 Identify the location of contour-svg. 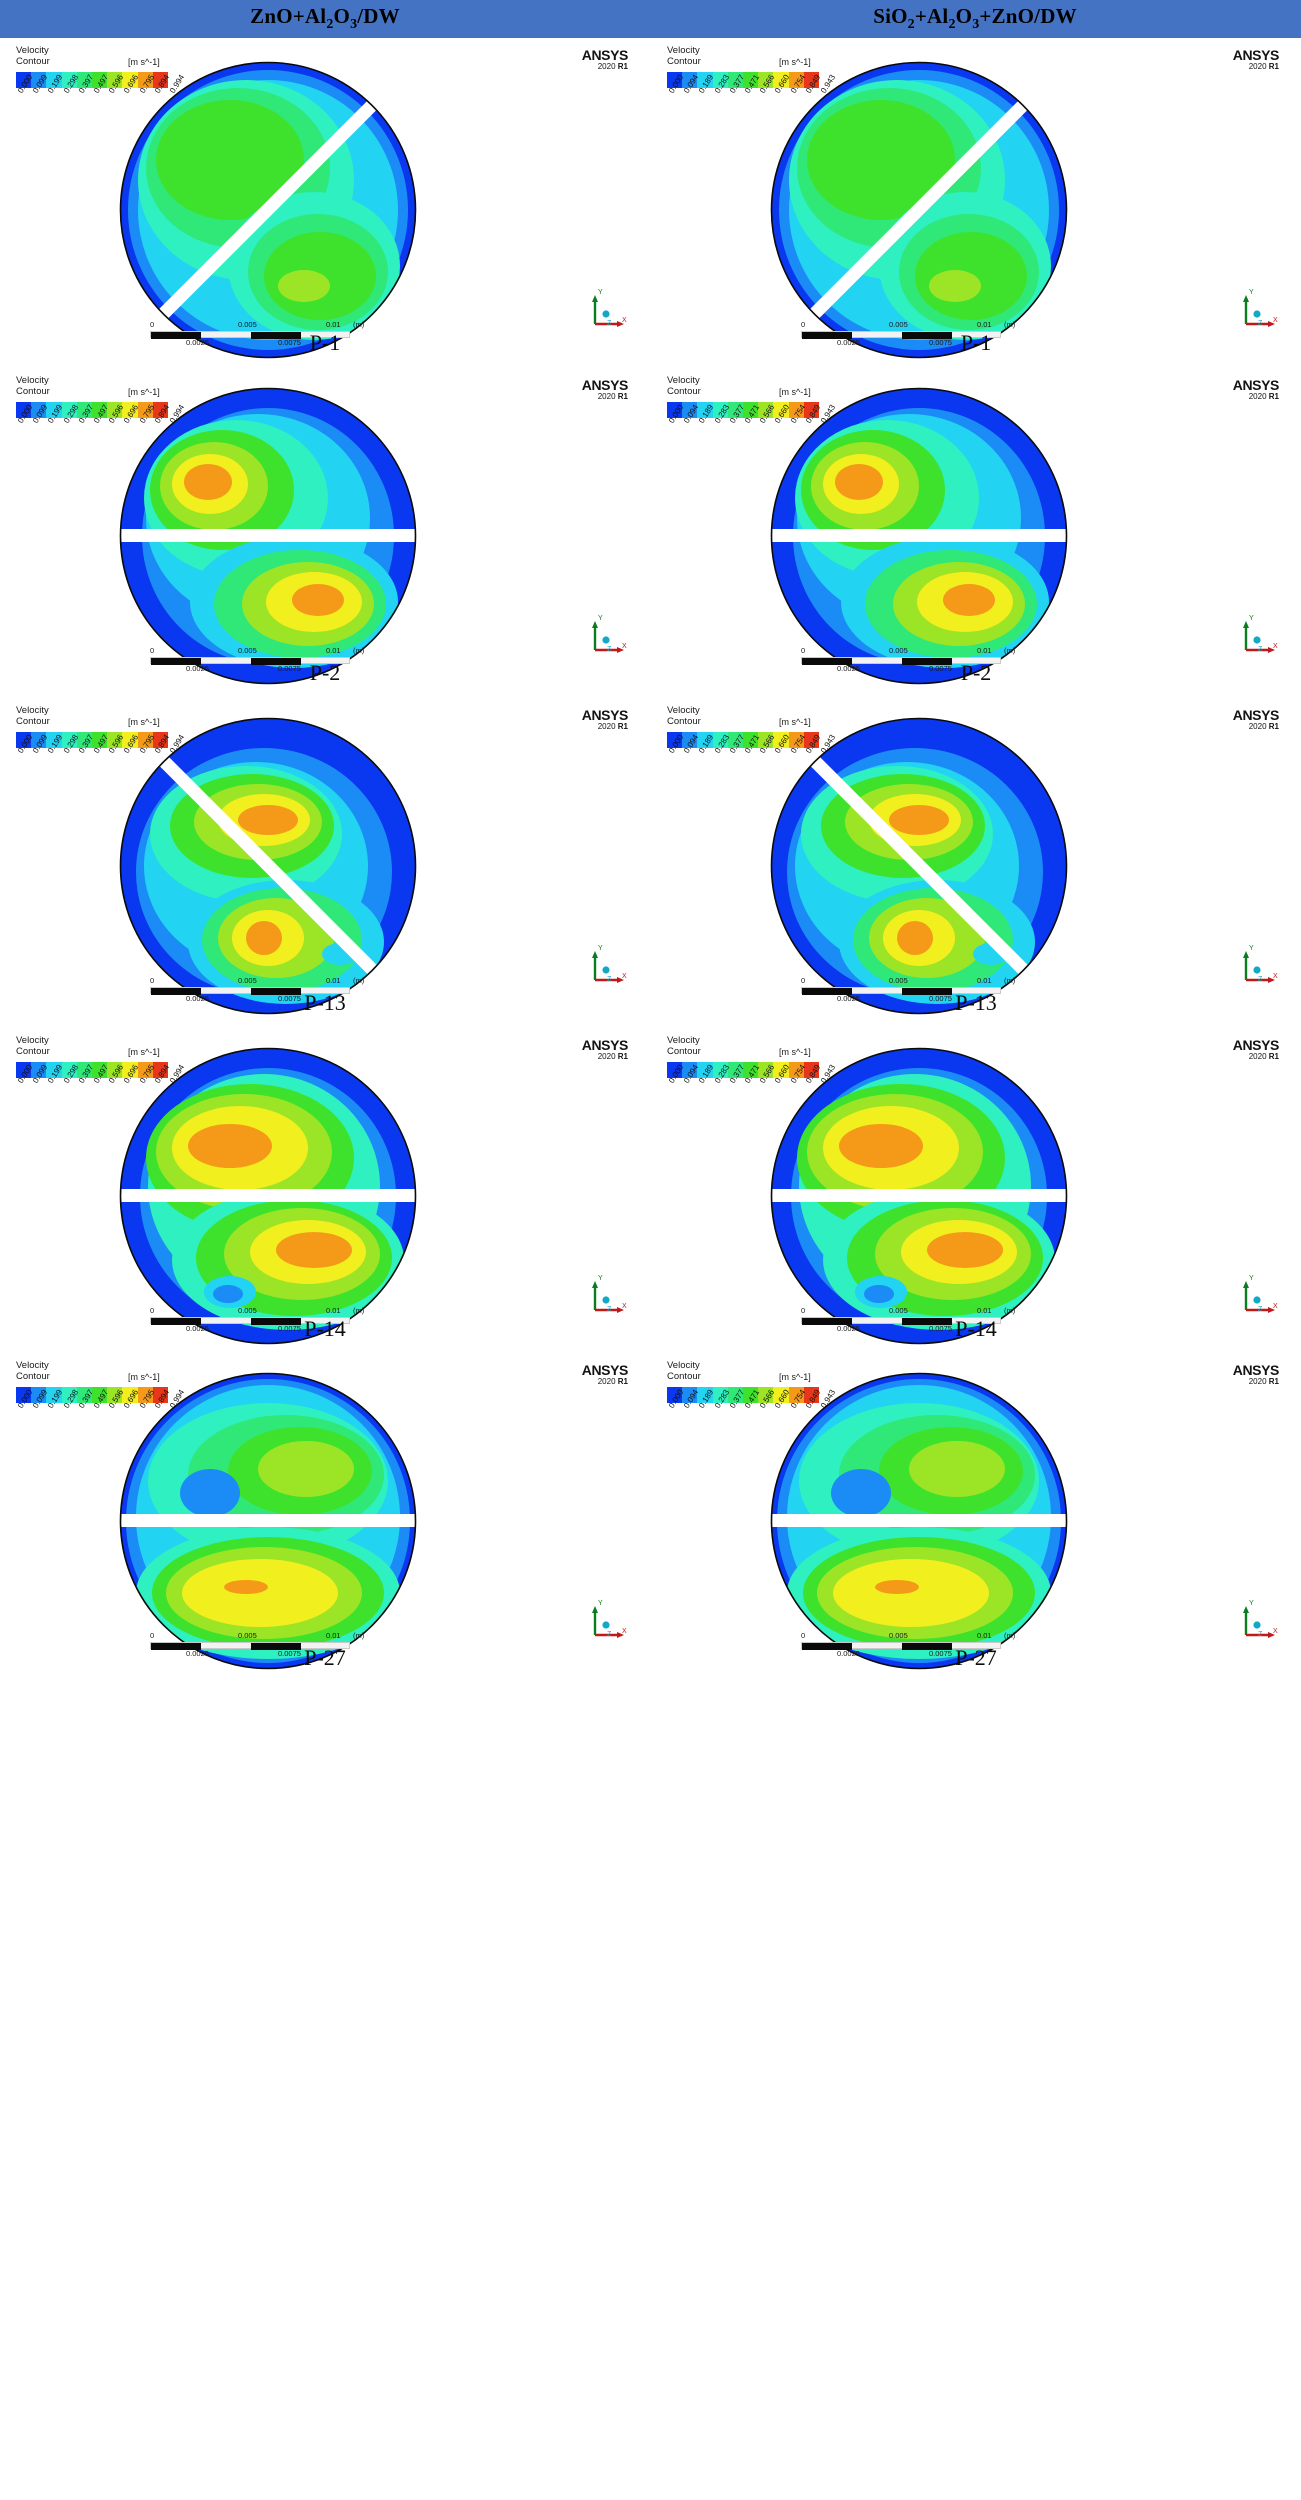
(268, 1196).